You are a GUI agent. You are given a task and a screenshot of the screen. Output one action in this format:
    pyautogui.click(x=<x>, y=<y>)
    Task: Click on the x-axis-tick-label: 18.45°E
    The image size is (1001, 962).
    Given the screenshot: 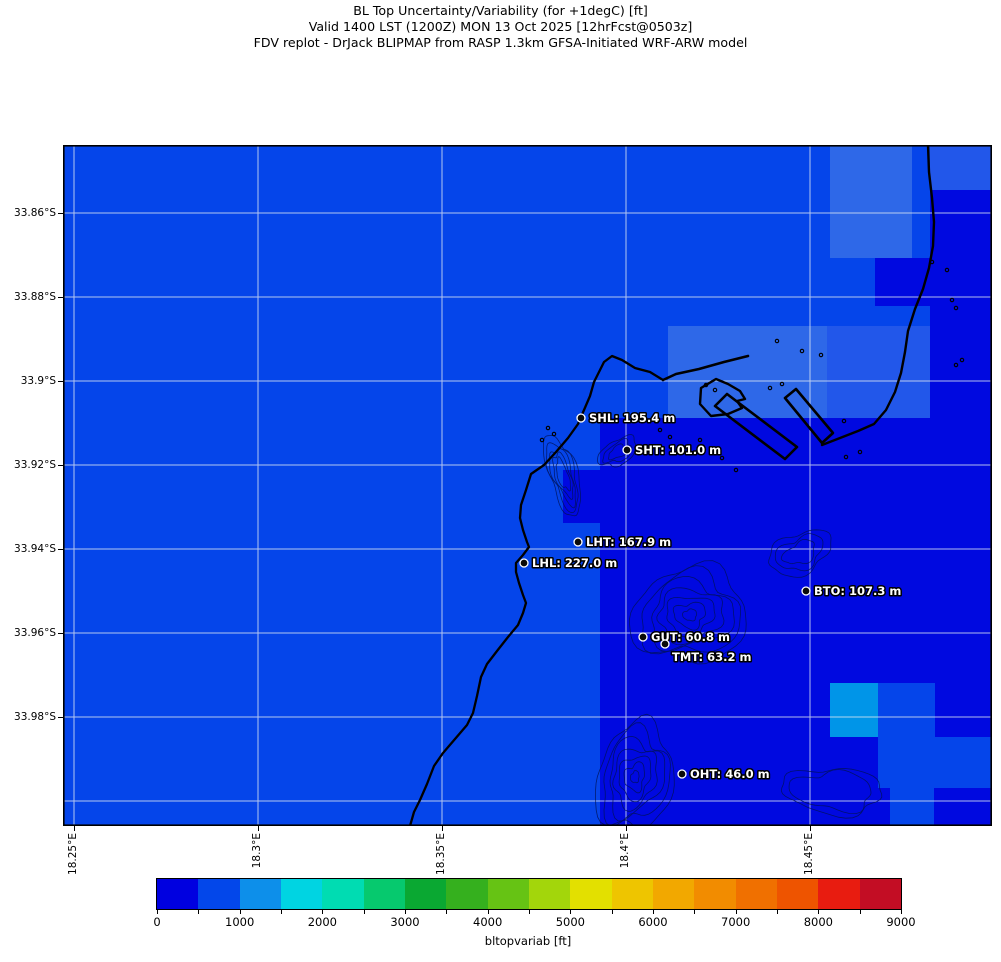 What is the action you would take?
    pyautogui.click(x=809, y=854)
    